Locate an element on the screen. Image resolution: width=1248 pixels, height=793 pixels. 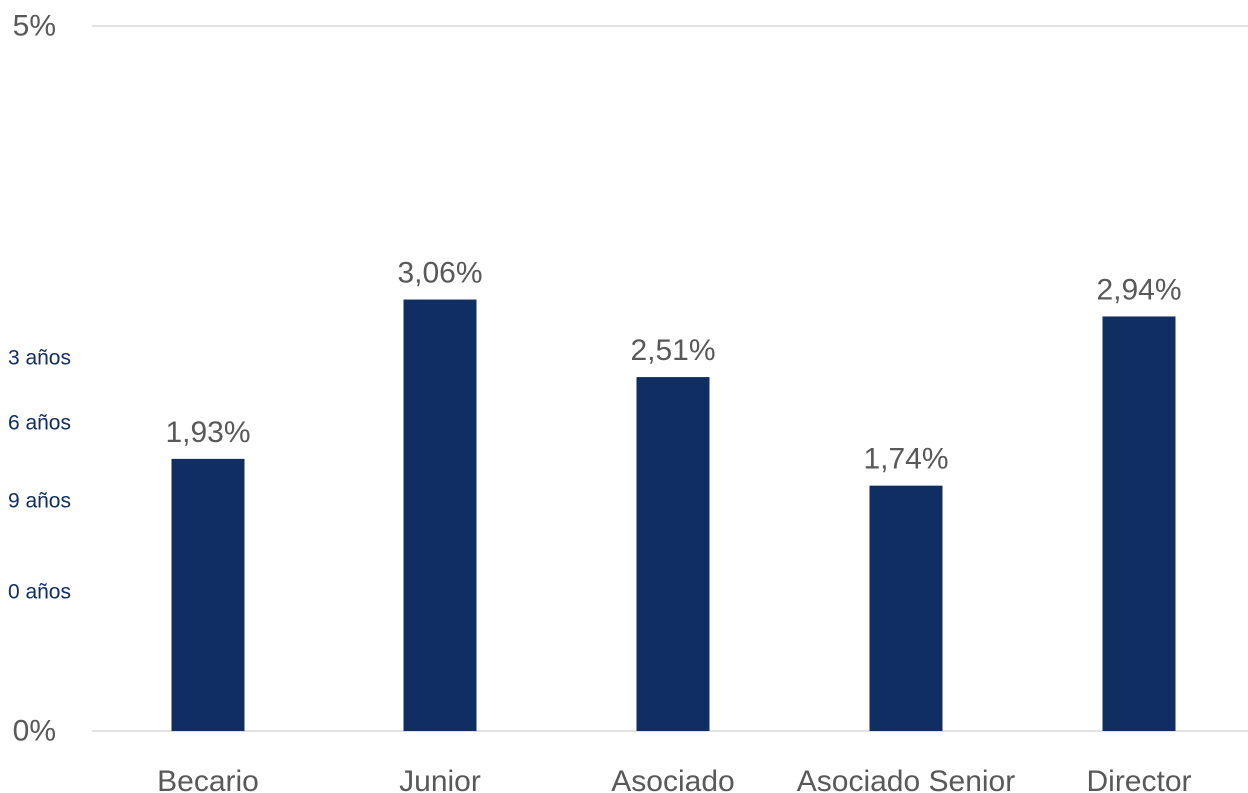
side-label-2: 9 años is located at coordinates (39, 501).